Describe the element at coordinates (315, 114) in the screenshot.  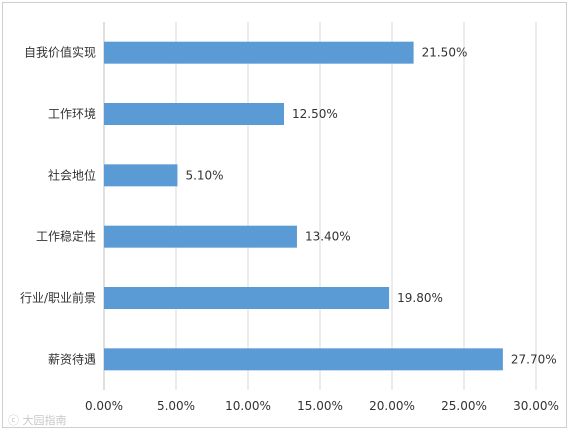
I see `data-label-1: 12.50%` at that location.